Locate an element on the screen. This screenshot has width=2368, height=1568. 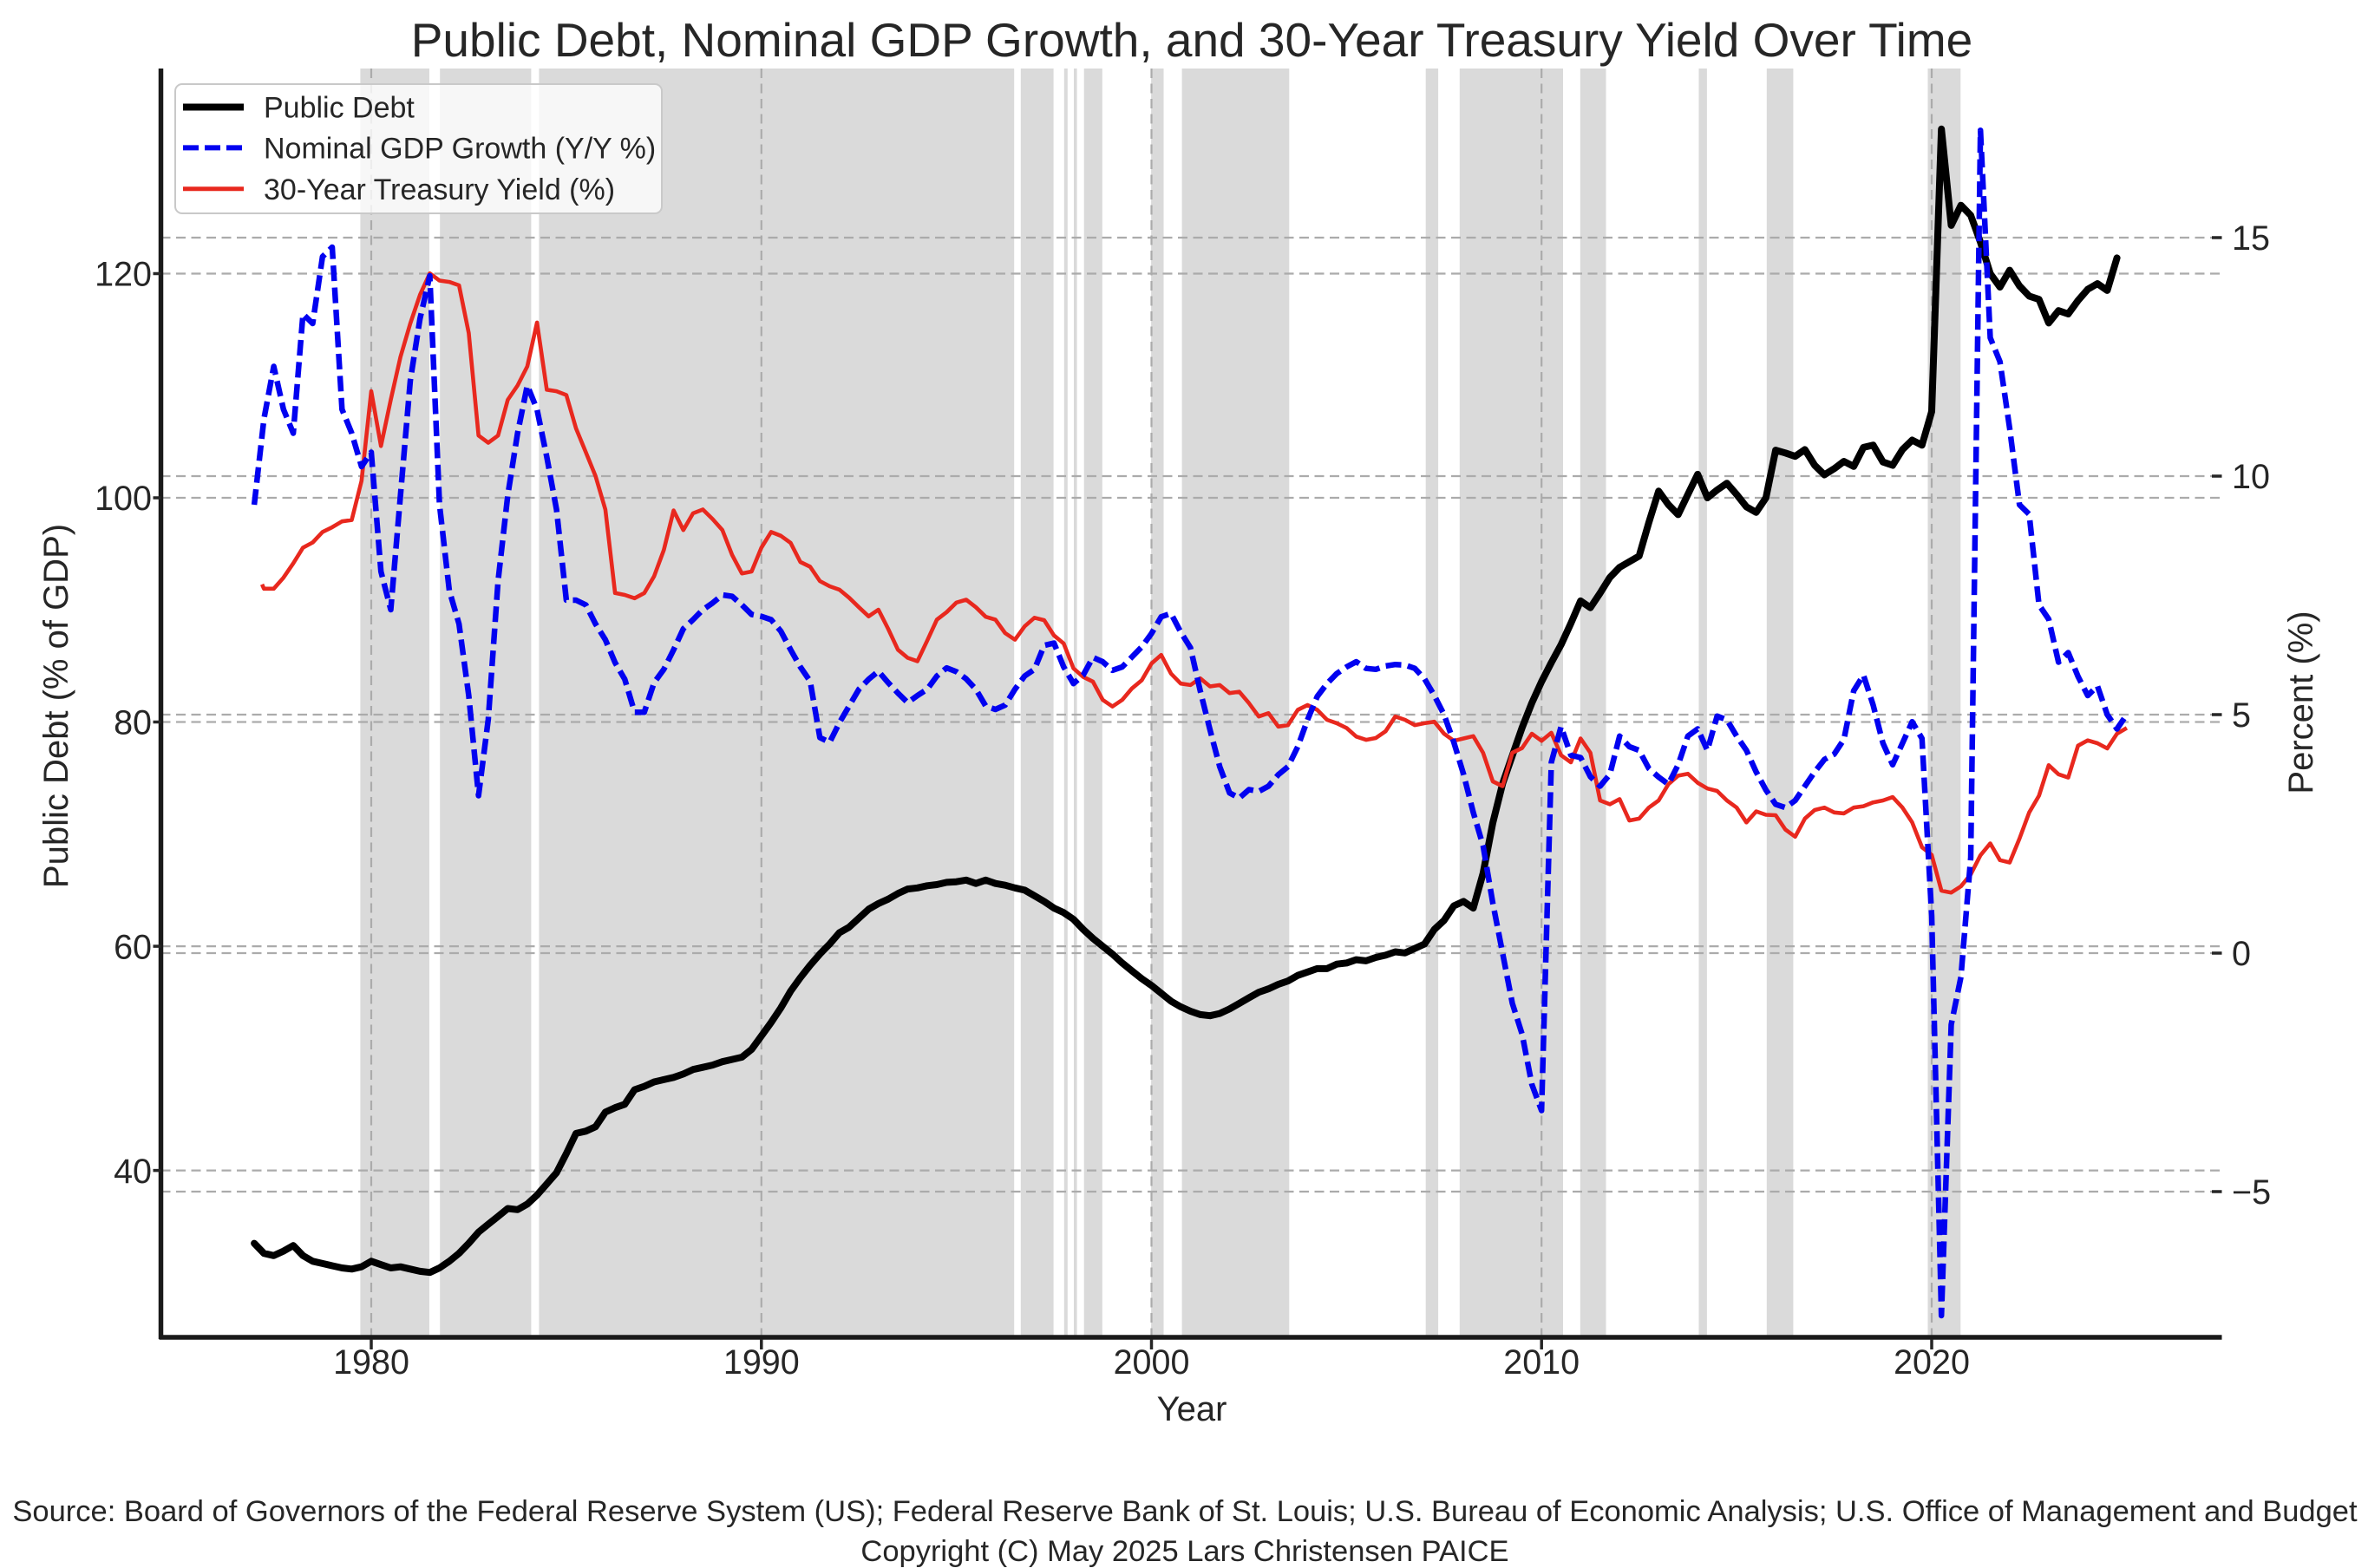
svg-text: 100 is located at coordinates (124, 499).